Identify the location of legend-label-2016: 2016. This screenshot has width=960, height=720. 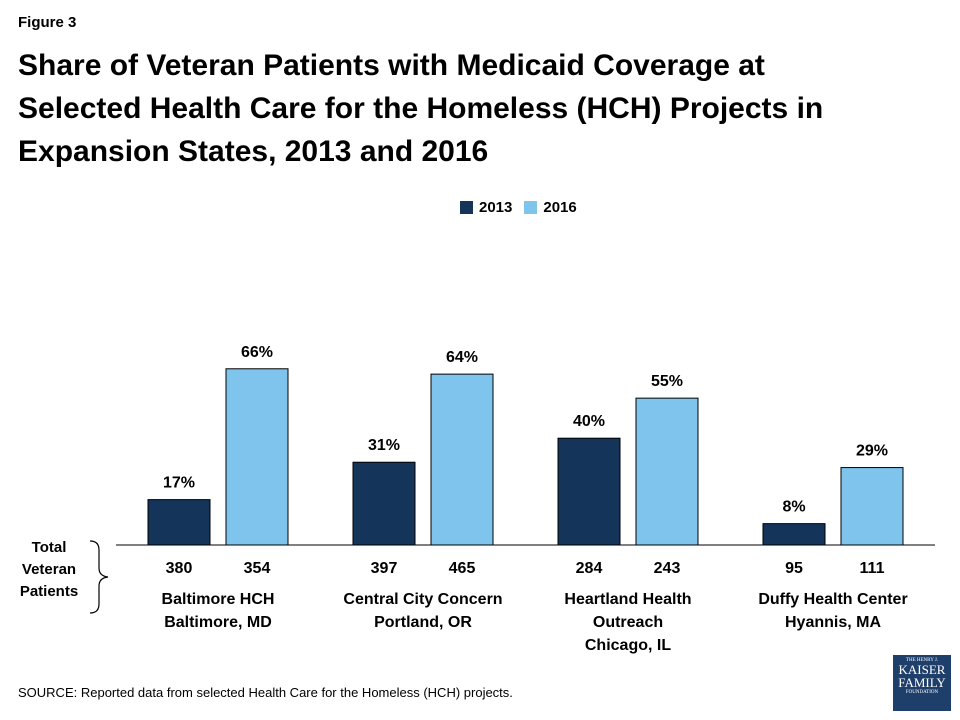
(560, 207).